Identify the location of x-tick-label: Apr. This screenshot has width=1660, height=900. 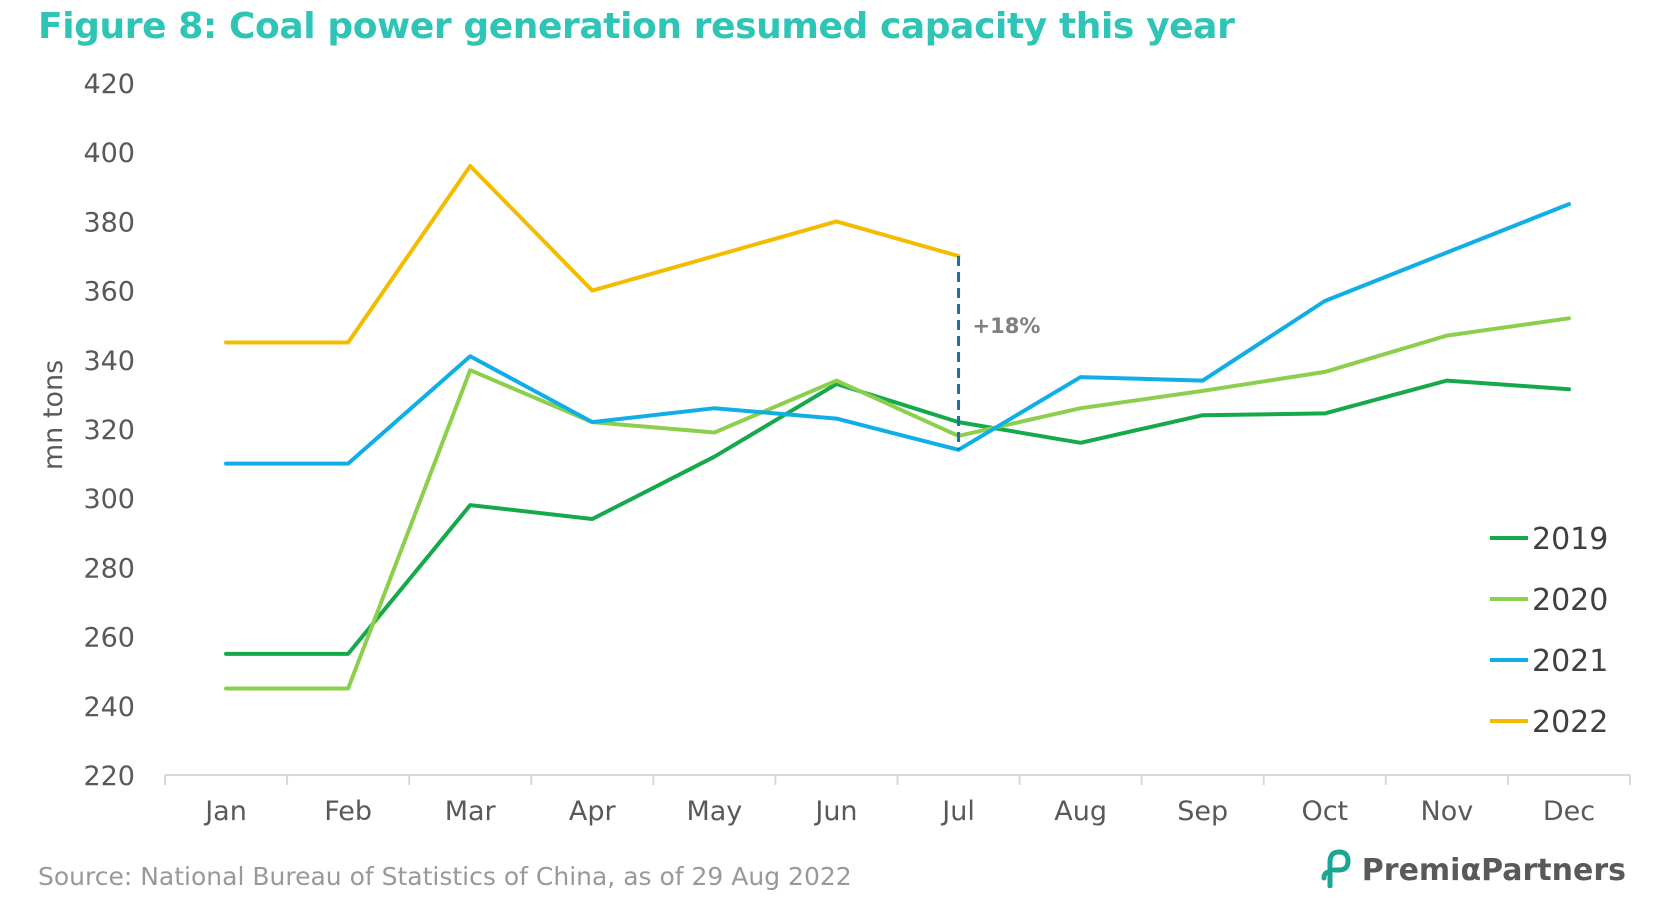
(593, 811).